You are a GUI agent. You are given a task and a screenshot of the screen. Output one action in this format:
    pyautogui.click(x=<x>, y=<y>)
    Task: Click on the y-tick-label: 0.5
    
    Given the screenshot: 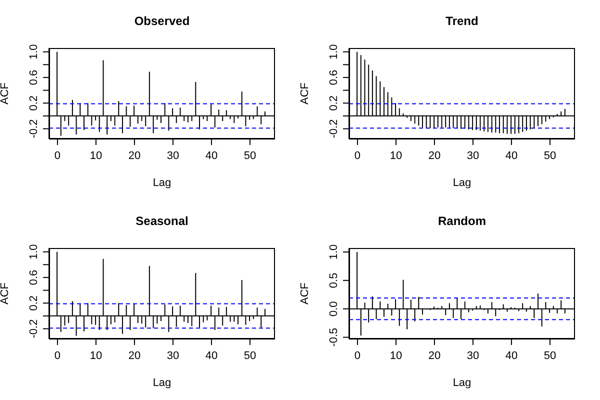 What is the action you would take?
    pyautogui.click(x=334, y=280)
    